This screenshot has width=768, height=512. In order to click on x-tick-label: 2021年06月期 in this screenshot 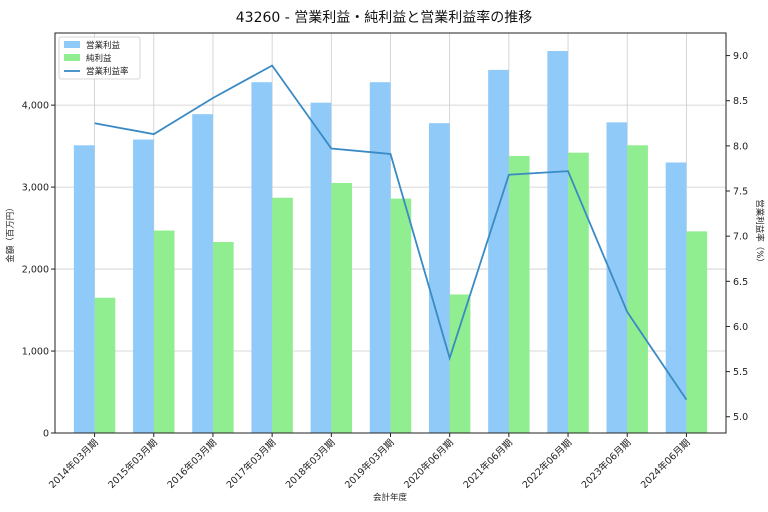, I will do `click(488, 464)`.